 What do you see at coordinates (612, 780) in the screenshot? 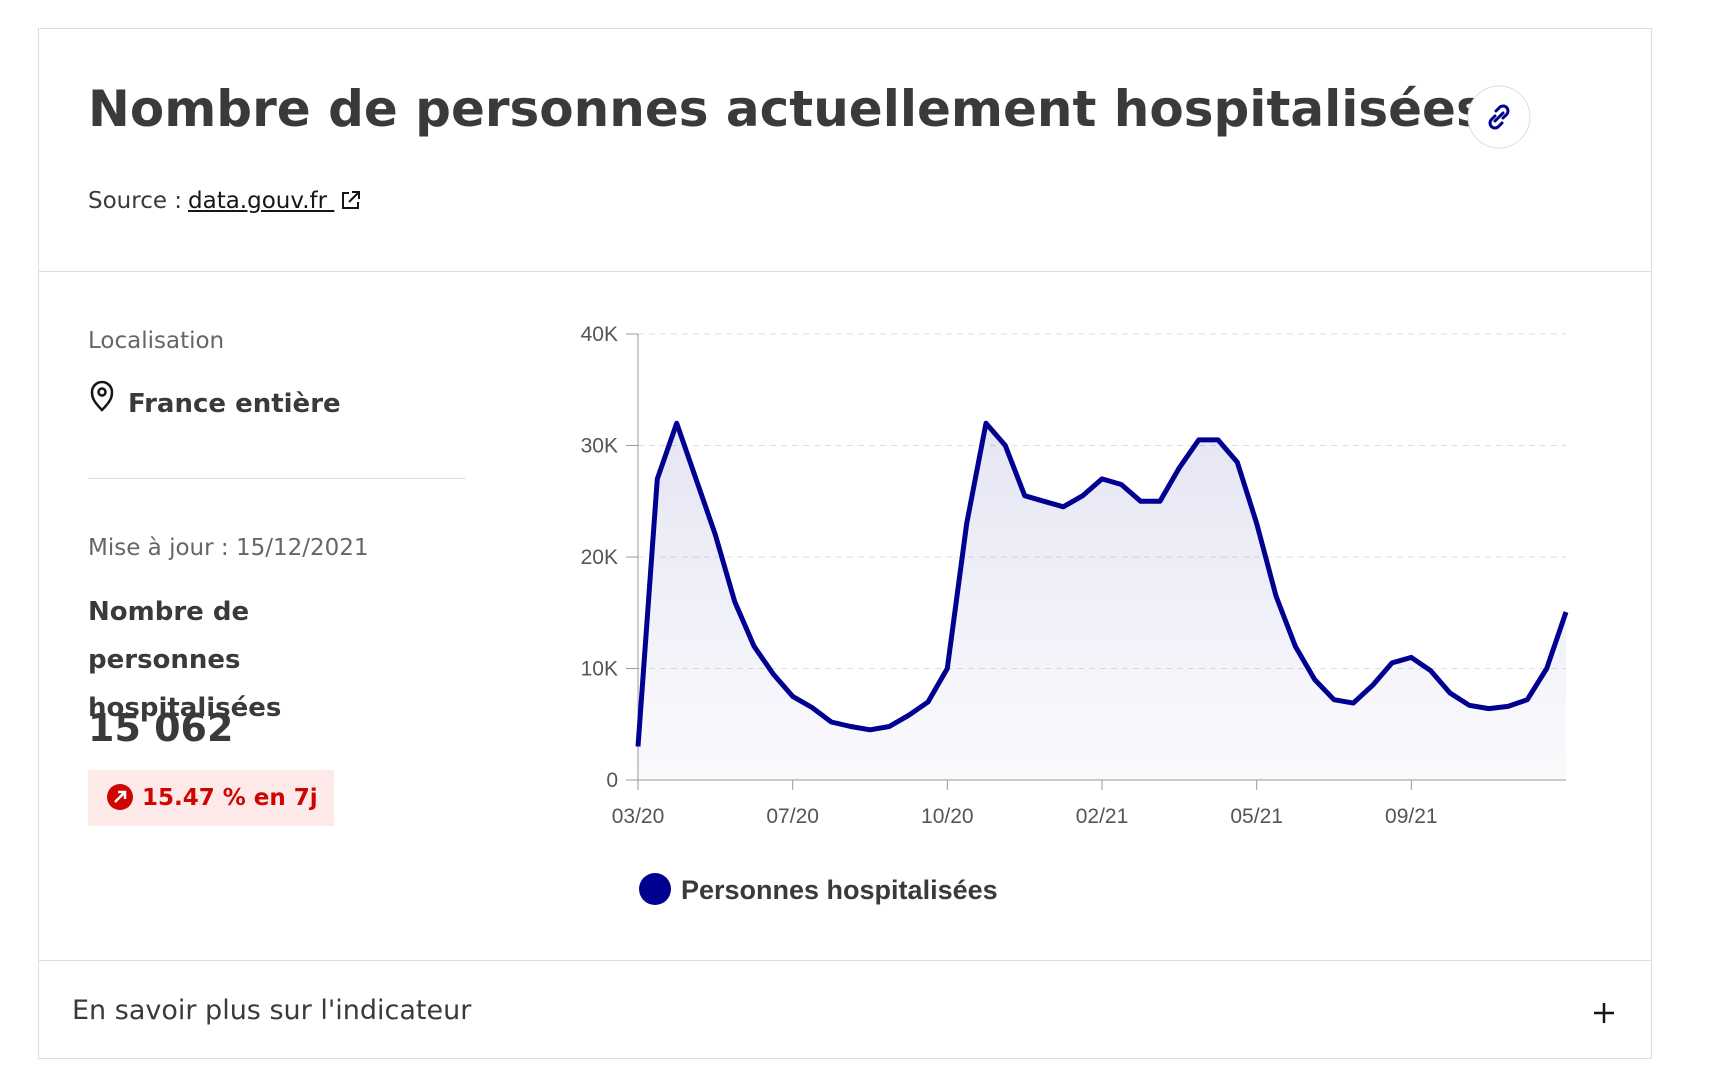
I see `y-tick-label: 0` at bounding box center [612, 780].